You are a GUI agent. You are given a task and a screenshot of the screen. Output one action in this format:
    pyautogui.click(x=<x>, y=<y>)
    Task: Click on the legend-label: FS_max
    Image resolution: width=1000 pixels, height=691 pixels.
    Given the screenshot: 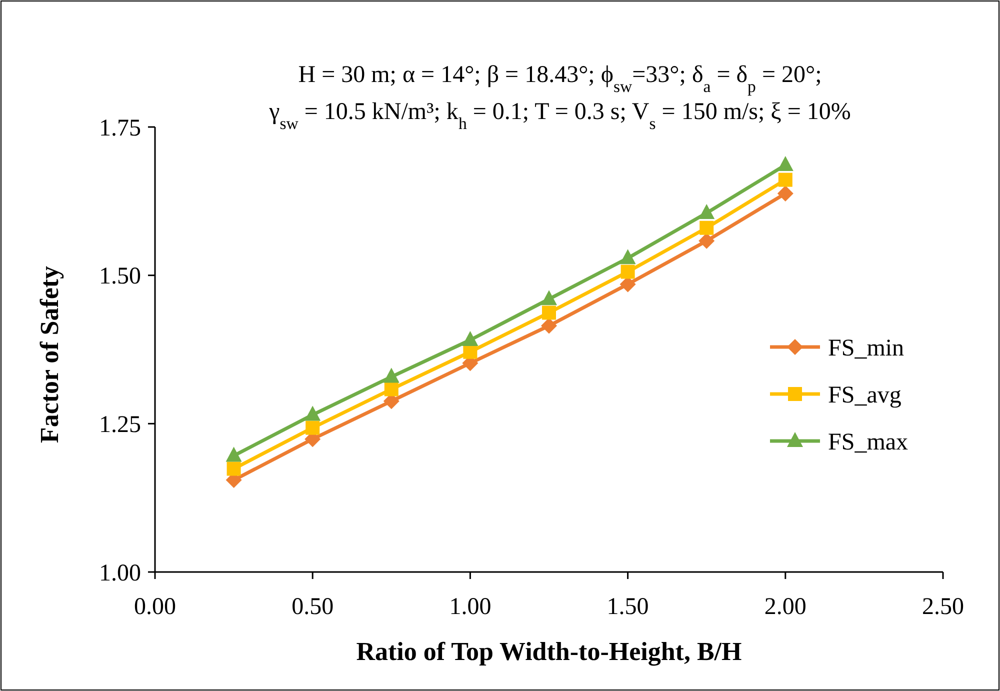 What is the action you would take?
    pyautogui.click(x=868, y=442)
    